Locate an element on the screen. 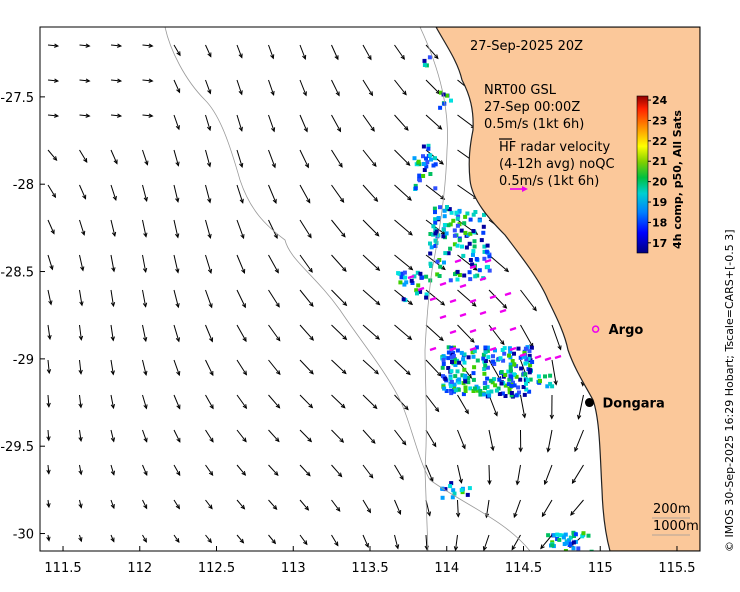  lon-tick-label: 113.5 is located at coordinates (369, 568).